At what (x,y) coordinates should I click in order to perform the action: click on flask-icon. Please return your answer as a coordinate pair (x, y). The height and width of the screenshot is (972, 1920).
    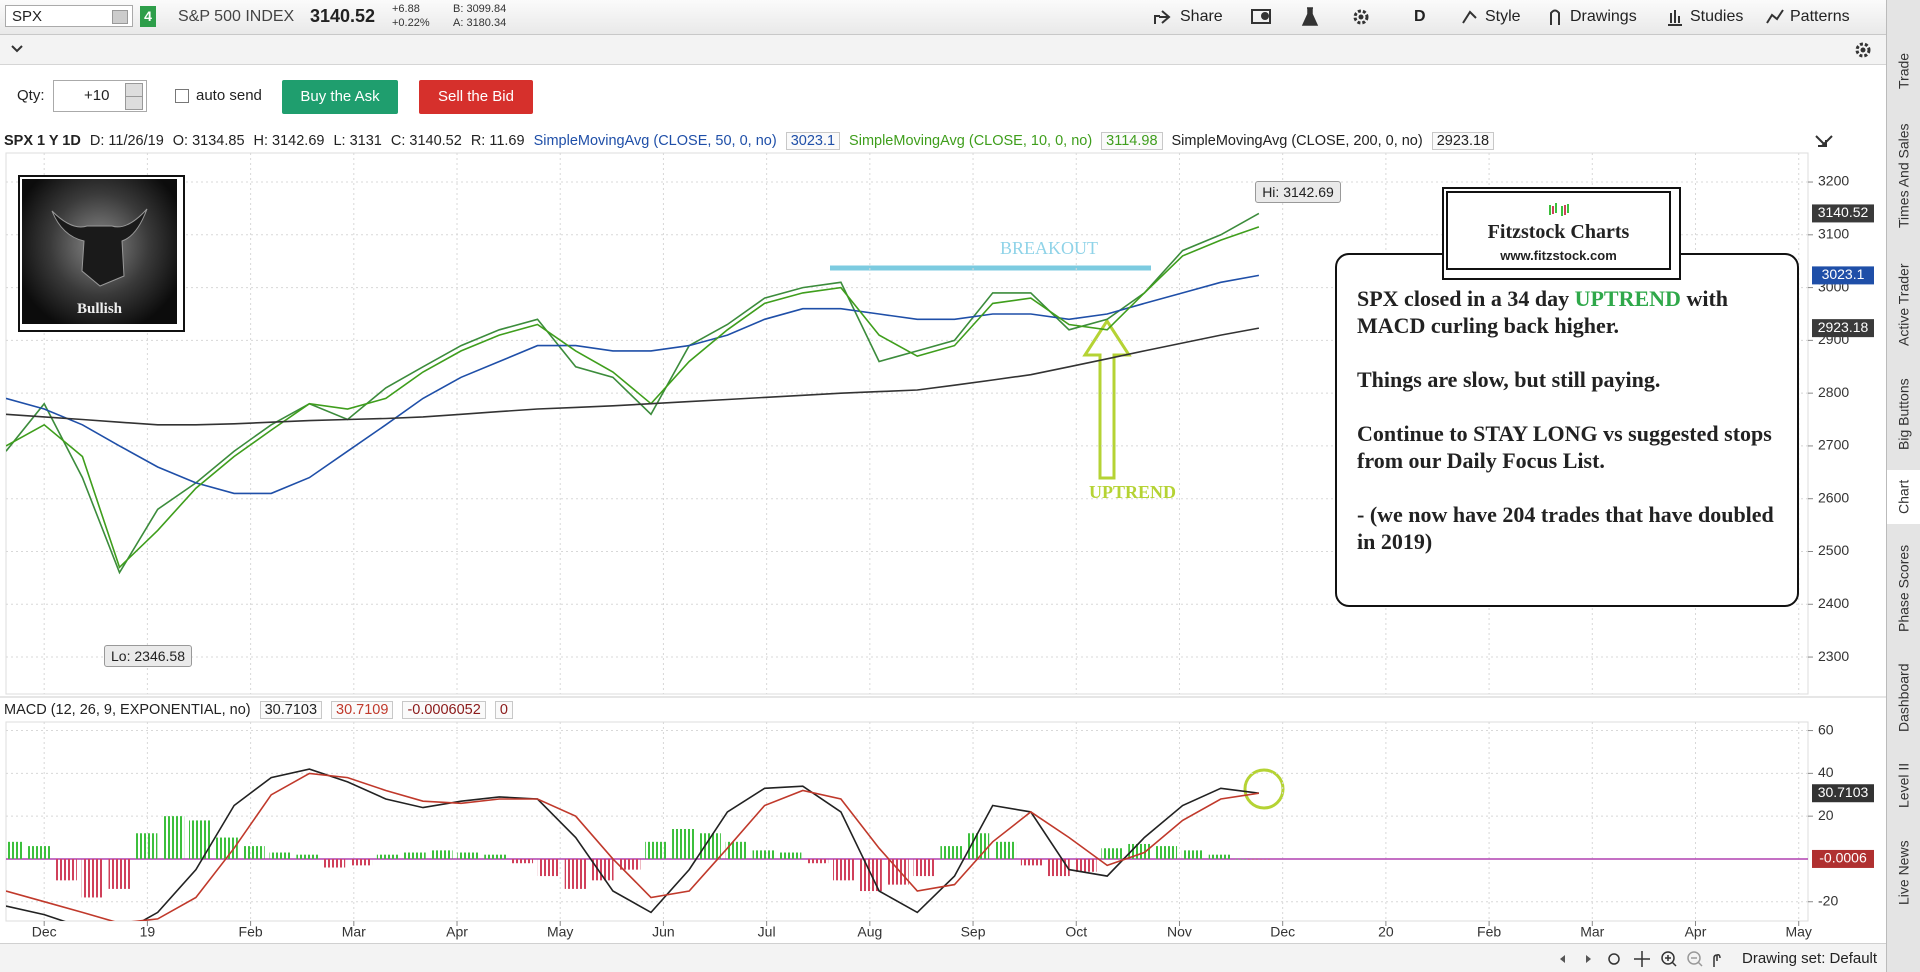
    Looking at the image, I should click on (1310, 17).